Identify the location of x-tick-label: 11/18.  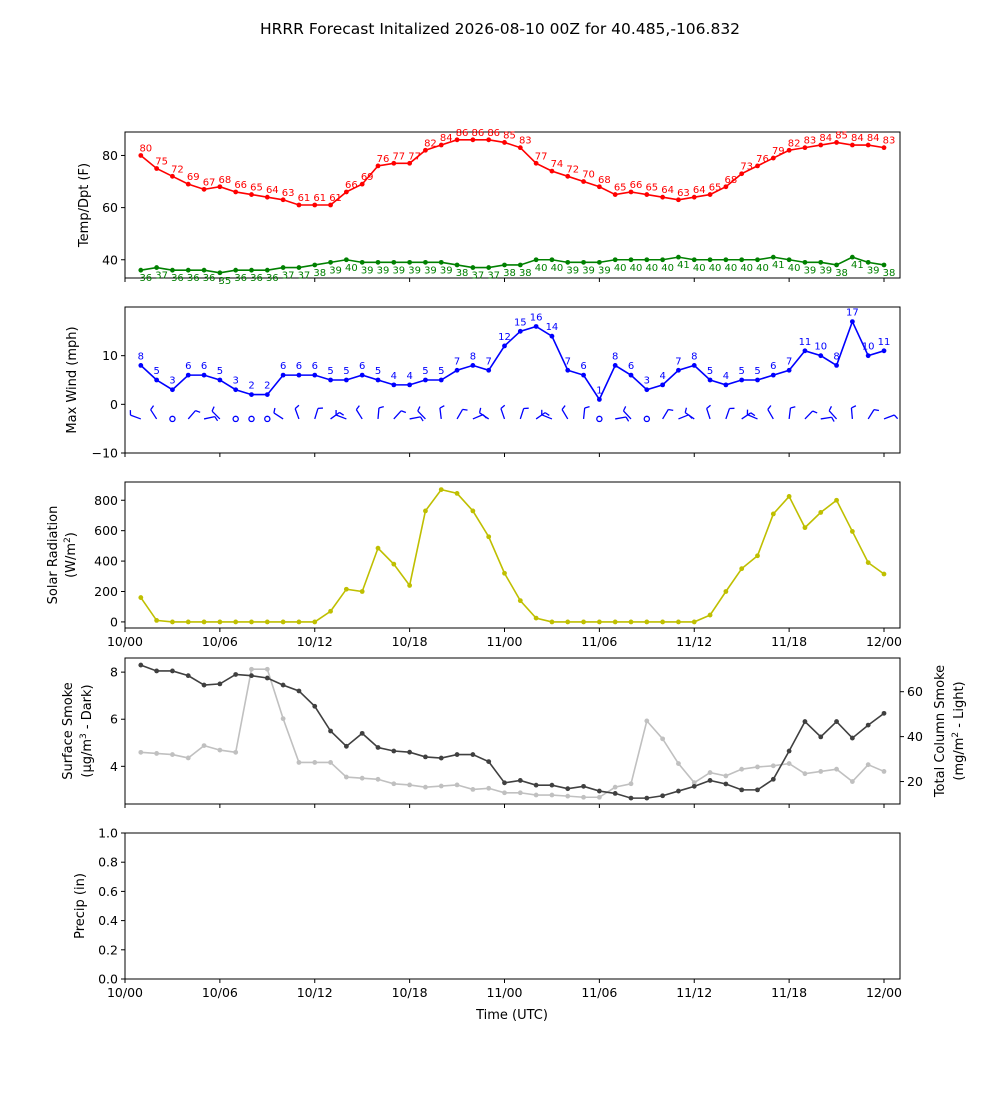
(789, 992).